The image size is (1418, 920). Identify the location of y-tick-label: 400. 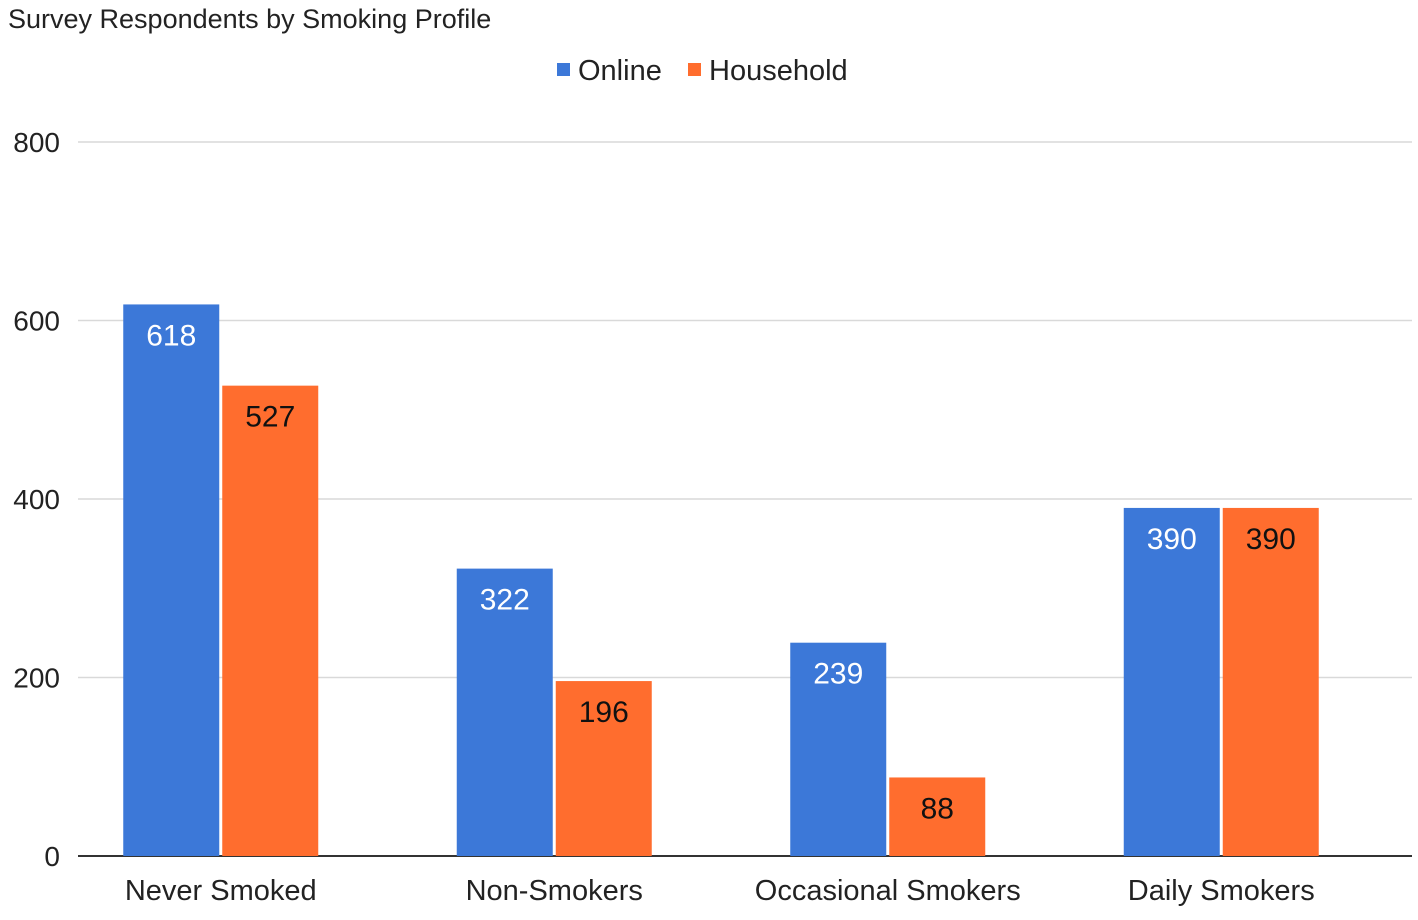
(36, 499).